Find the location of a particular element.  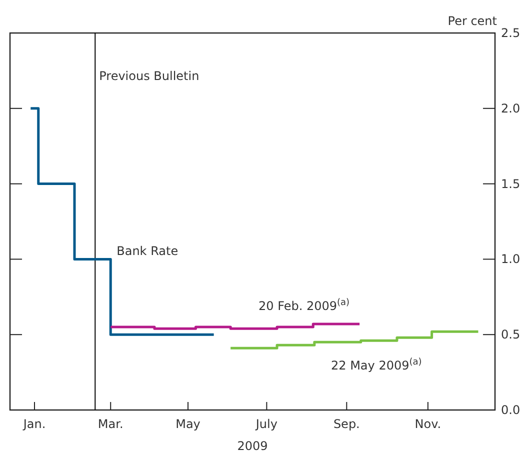

series-label: 22 May 2009$^{(a)}$ is located at coordinates (376, 365).